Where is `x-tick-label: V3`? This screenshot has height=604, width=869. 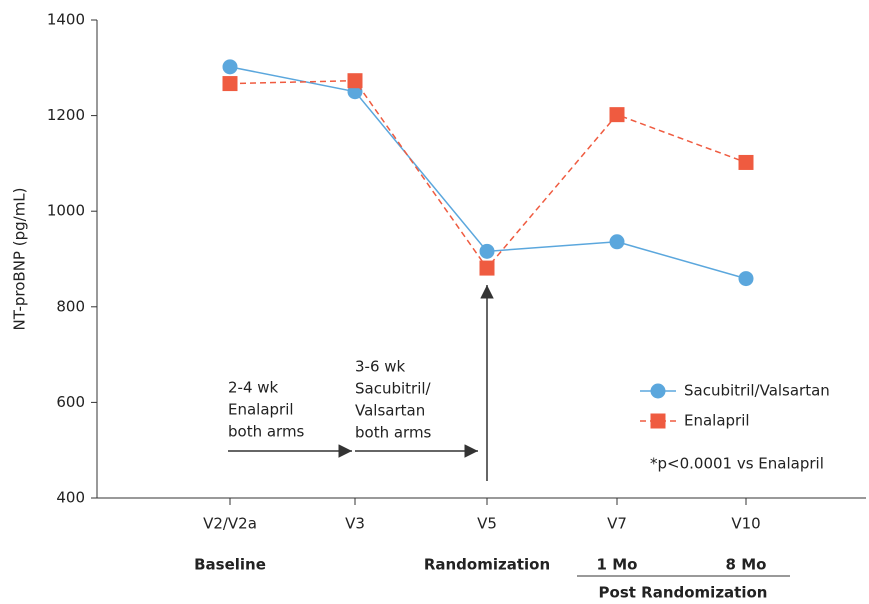
x-tick-label: V3 is located at coordinates (355, 524).